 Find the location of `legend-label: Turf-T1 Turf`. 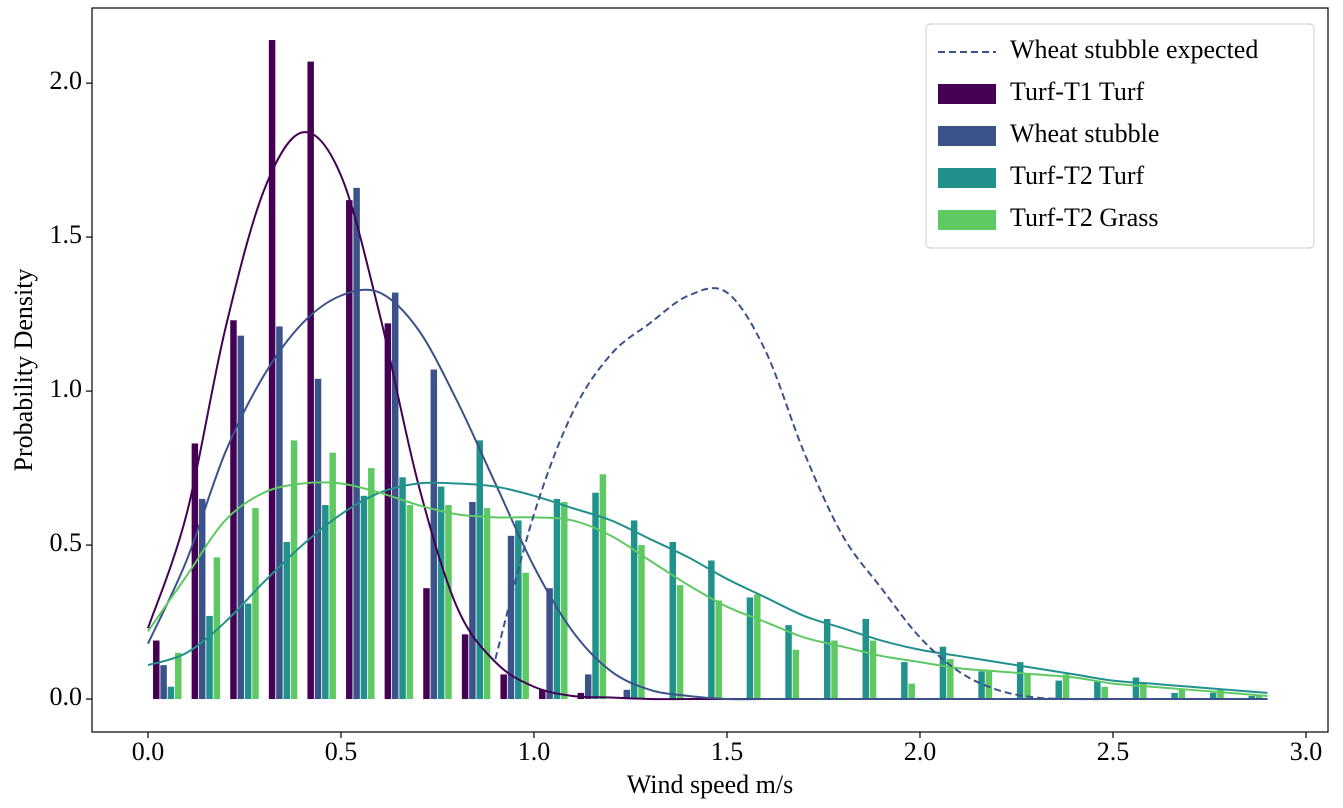

legend-label: Turf-T1 Turf is located at coordinates (1077, 91).